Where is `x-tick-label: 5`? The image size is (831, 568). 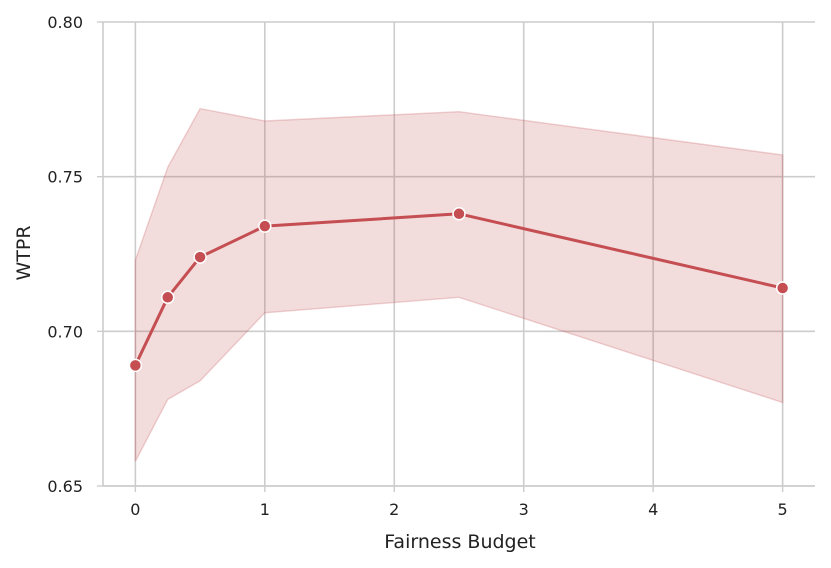 x-tick-label: 5 is located at coordinates (783, 509).